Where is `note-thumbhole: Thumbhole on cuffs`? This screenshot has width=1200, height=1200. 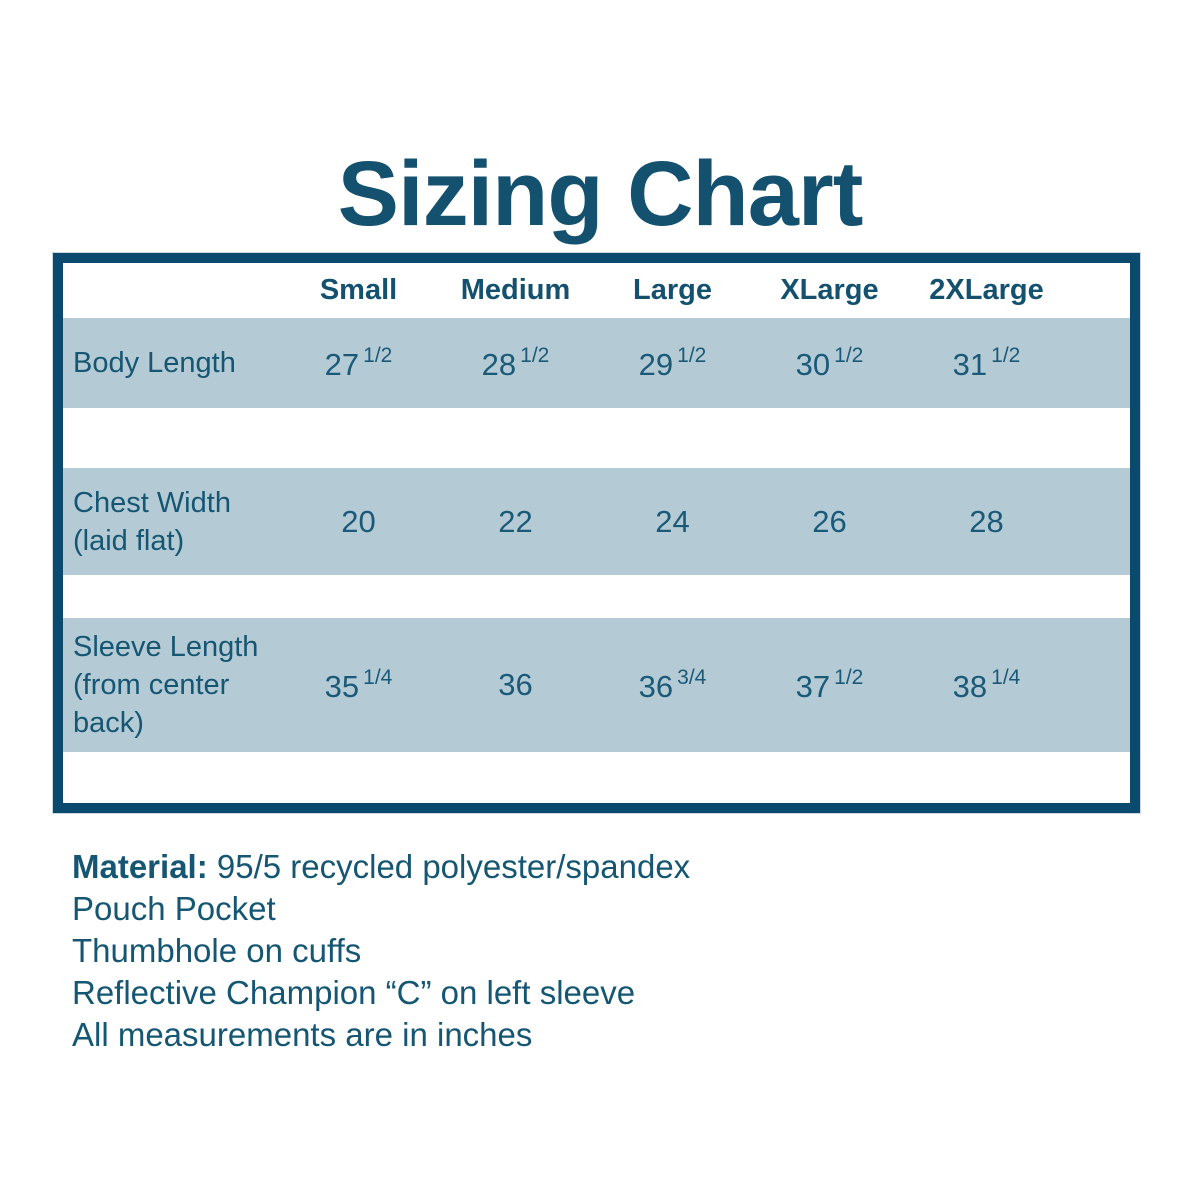 note-thumbhole: Thumbhole on cuffs is located at coordinates (217, 950).